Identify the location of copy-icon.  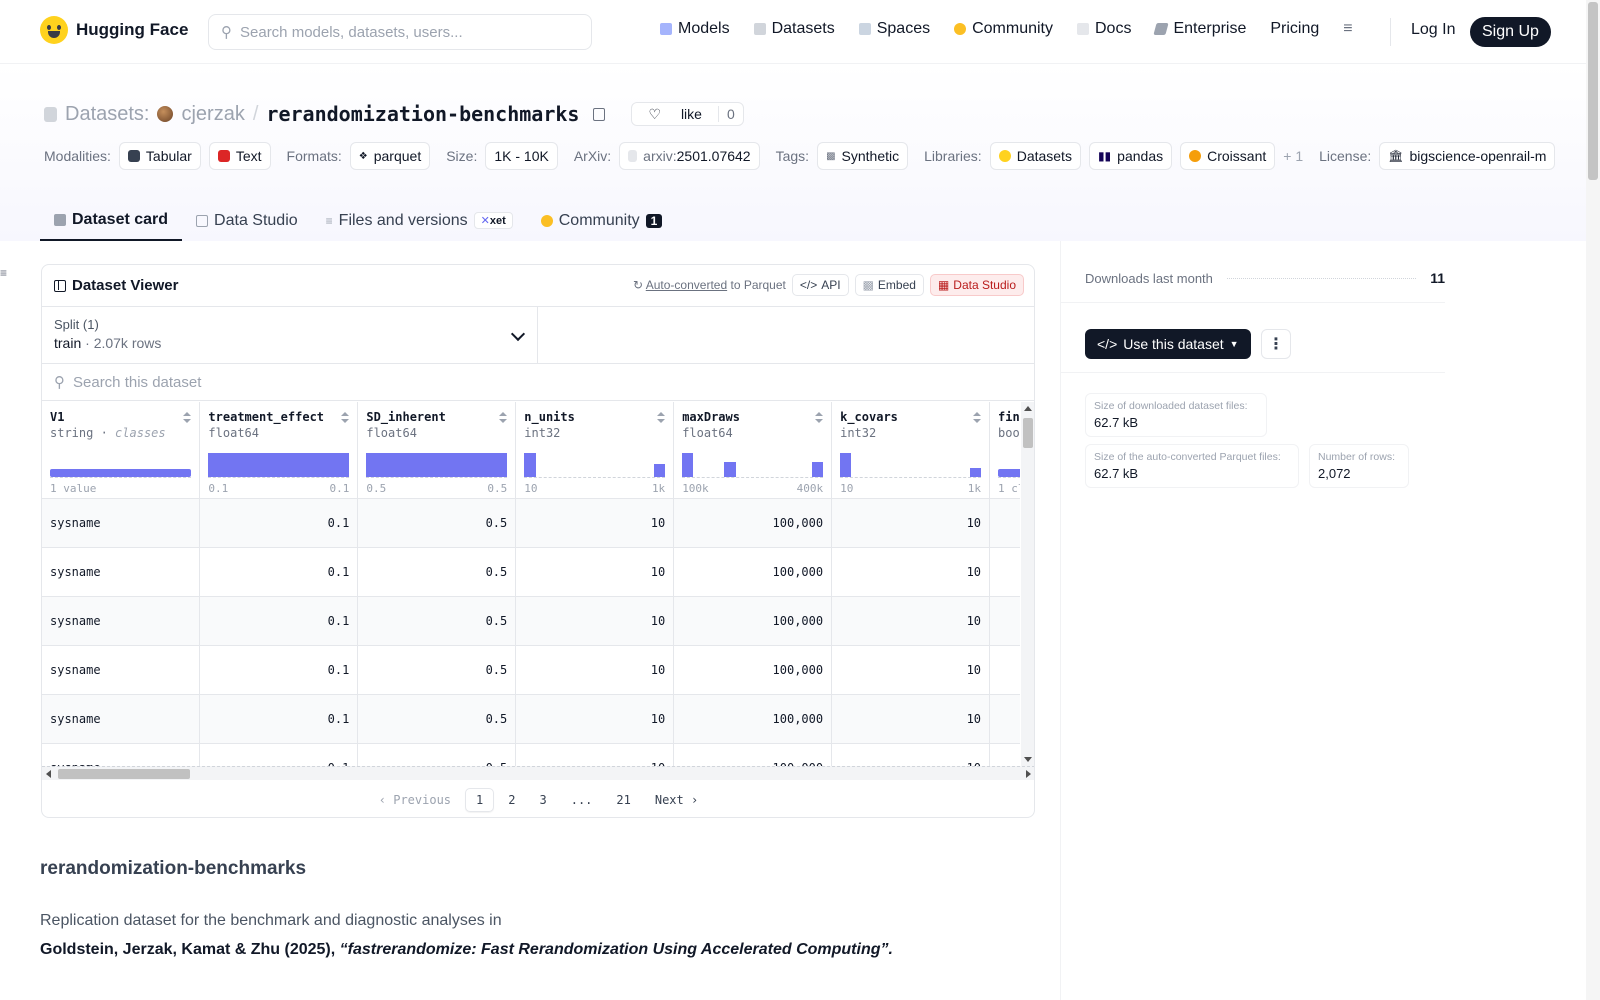
(599, 114).